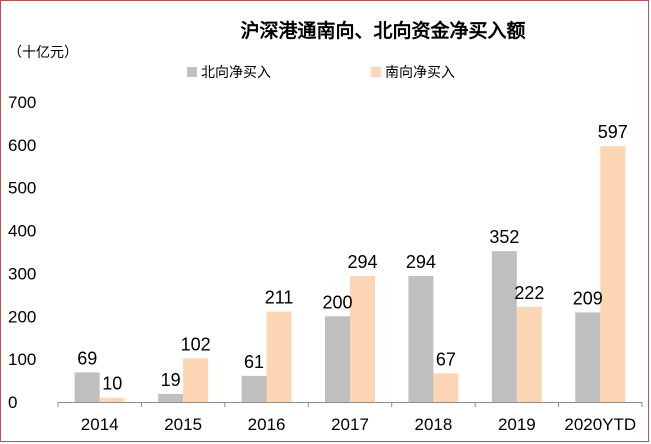 Image resolution: width=651 pixels, height=444 pixels. I want to click on data-label-northbound: 352, so click(504, 237).